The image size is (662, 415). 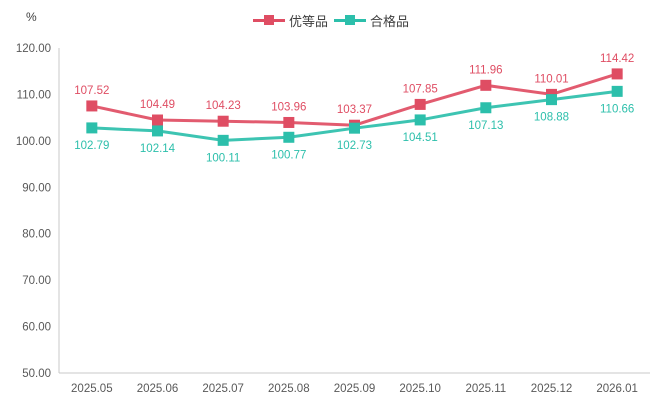 I want to click on data-point-label: 110.66, so click(x=617, y=109).